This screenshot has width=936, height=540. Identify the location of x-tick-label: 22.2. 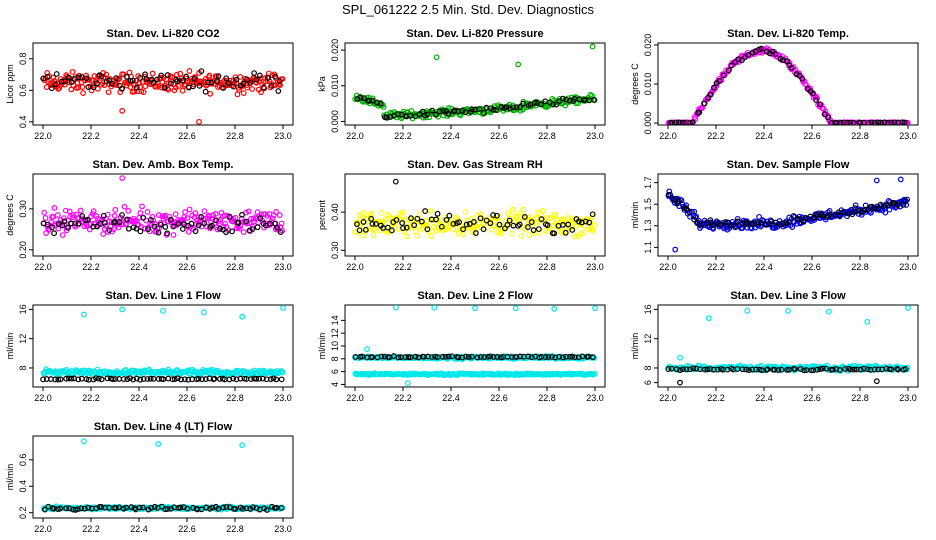
(716, 267).